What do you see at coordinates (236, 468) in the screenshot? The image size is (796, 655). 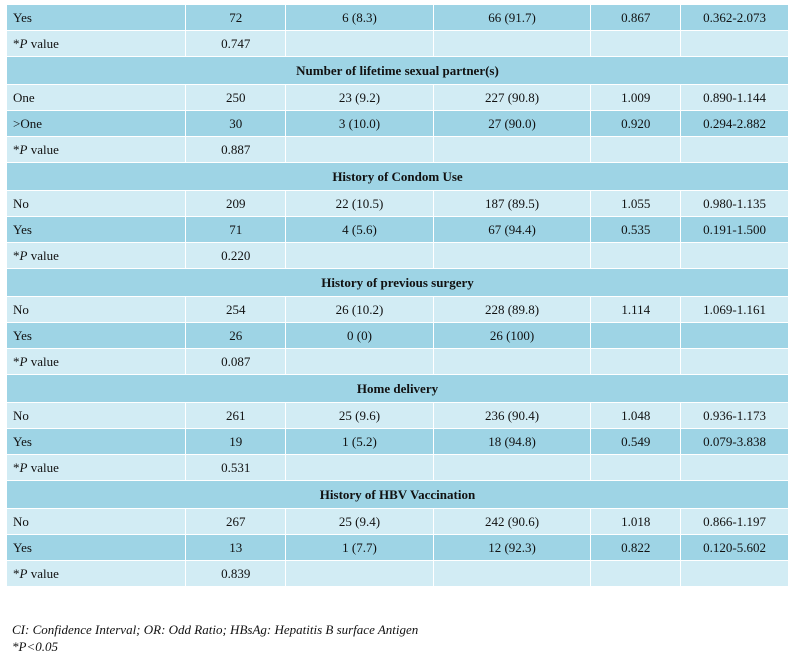 I see `p-value: 0.531` at bounding box center [236, 468].